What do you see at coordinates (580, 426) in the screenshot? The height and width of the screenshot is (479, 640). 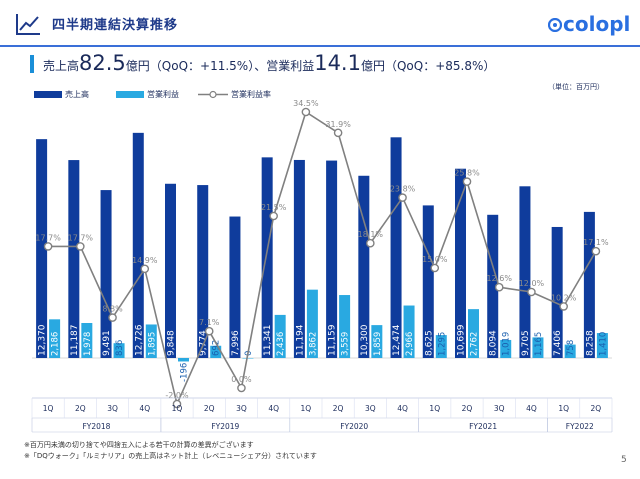 I see `fiscal-year-label: FY2022` at bounding box center [580, 426].